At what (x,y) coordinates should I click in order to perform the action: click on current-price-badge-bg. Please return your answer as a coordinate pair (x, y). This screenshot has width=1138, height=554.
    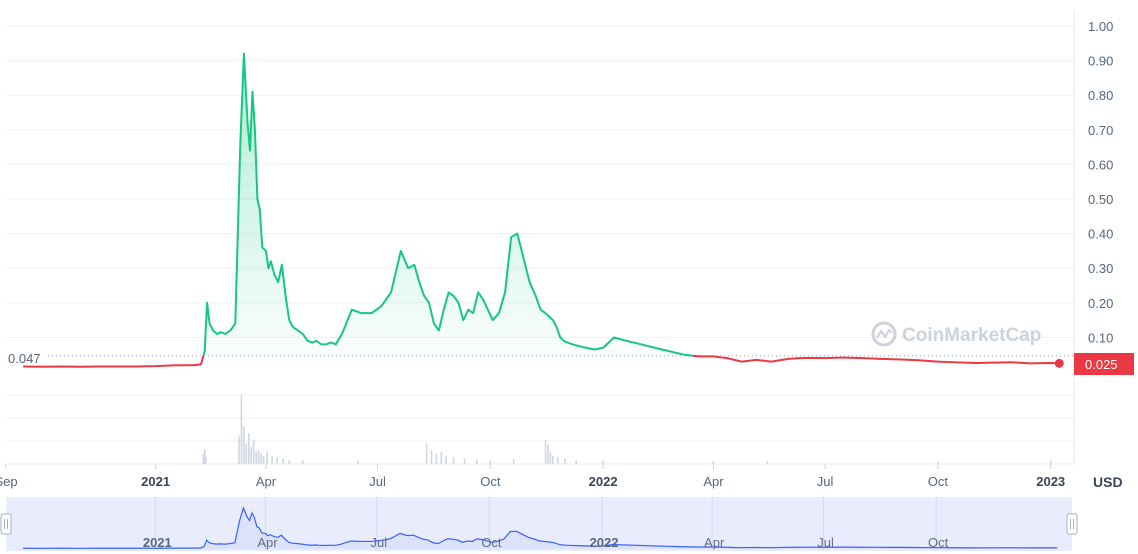
    Looking at the image, I should click on (1104, 364).